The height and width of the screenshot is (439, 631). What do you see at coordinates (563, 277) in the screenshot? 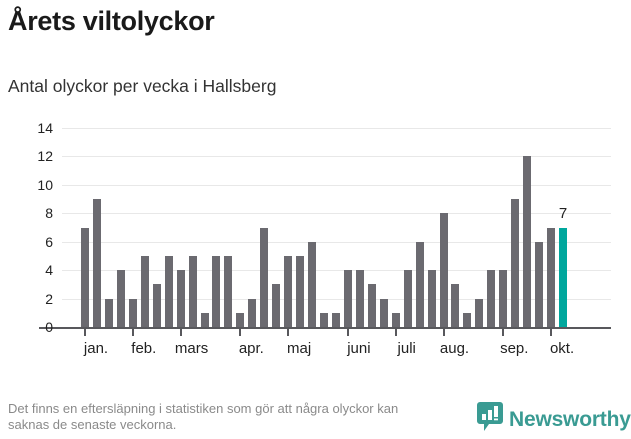
I see `bar-highlighted` at bounding box center [563, 277].